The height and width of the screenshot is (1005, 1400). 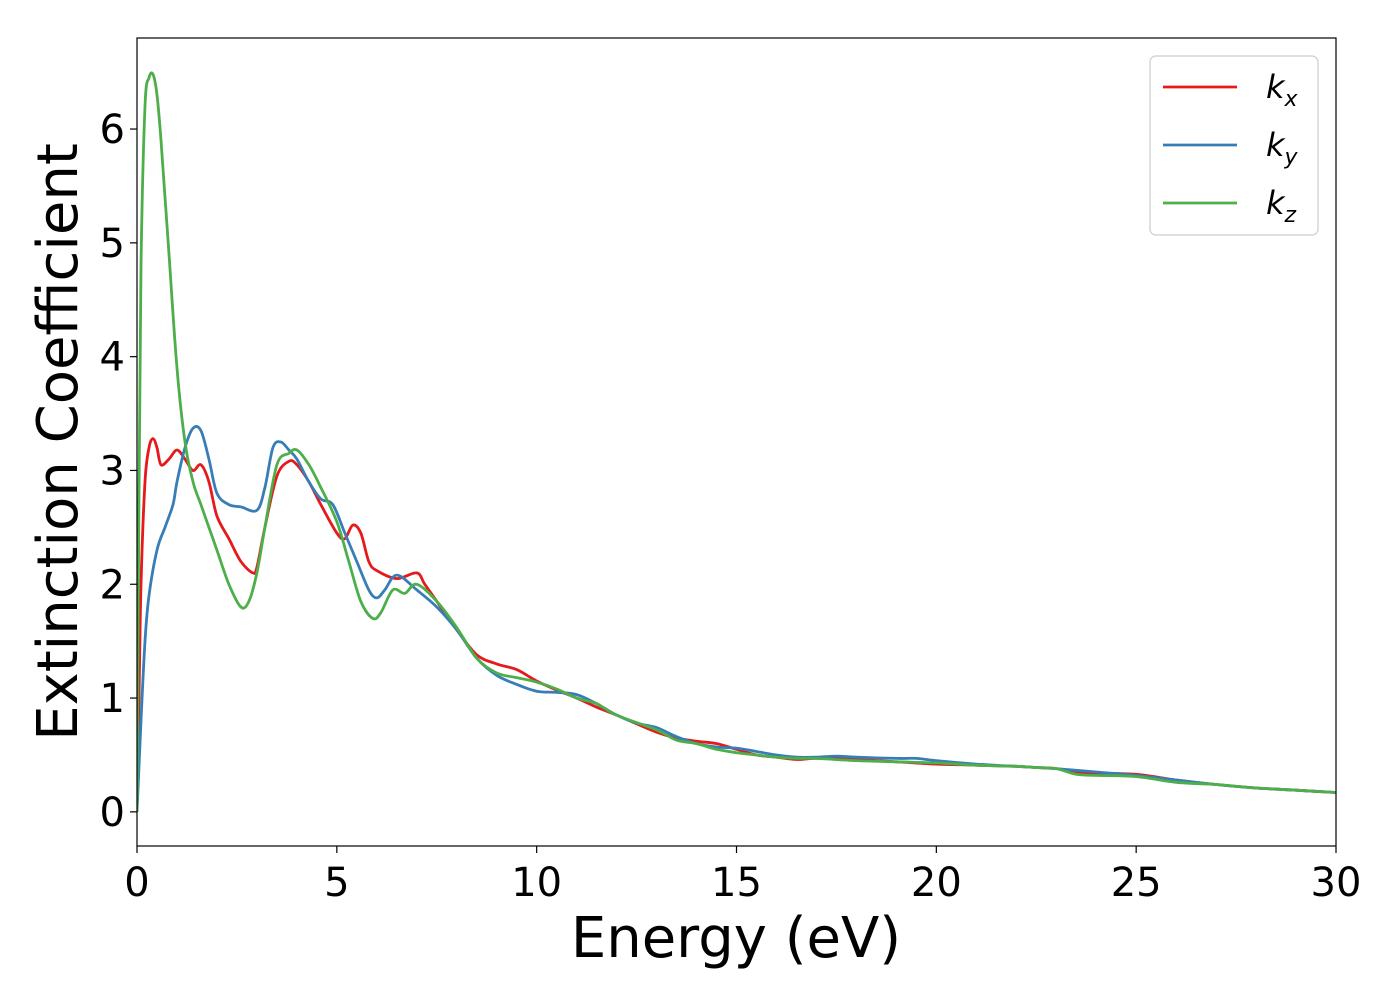 I want to click on y-tick-label: 1, so click(x=112, y=699).